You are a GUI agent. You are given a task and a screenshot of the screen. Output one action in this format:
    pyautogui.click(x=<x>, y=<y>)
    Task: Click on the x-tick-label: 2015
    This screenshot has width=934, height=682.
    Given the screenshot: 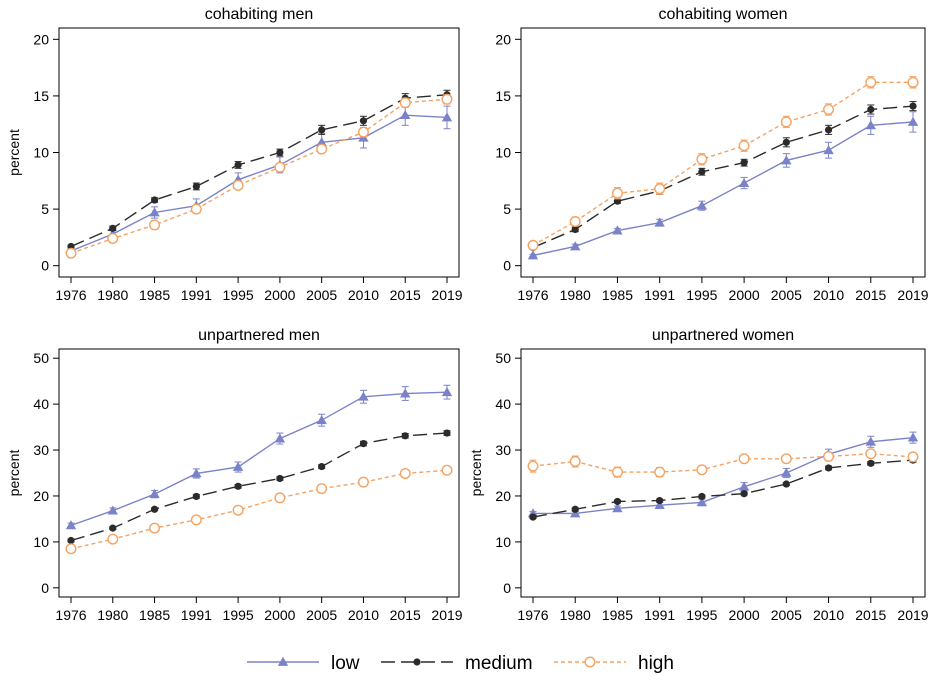 What is the action you would take?
    pyautogui.click(x=870, y=295)
    